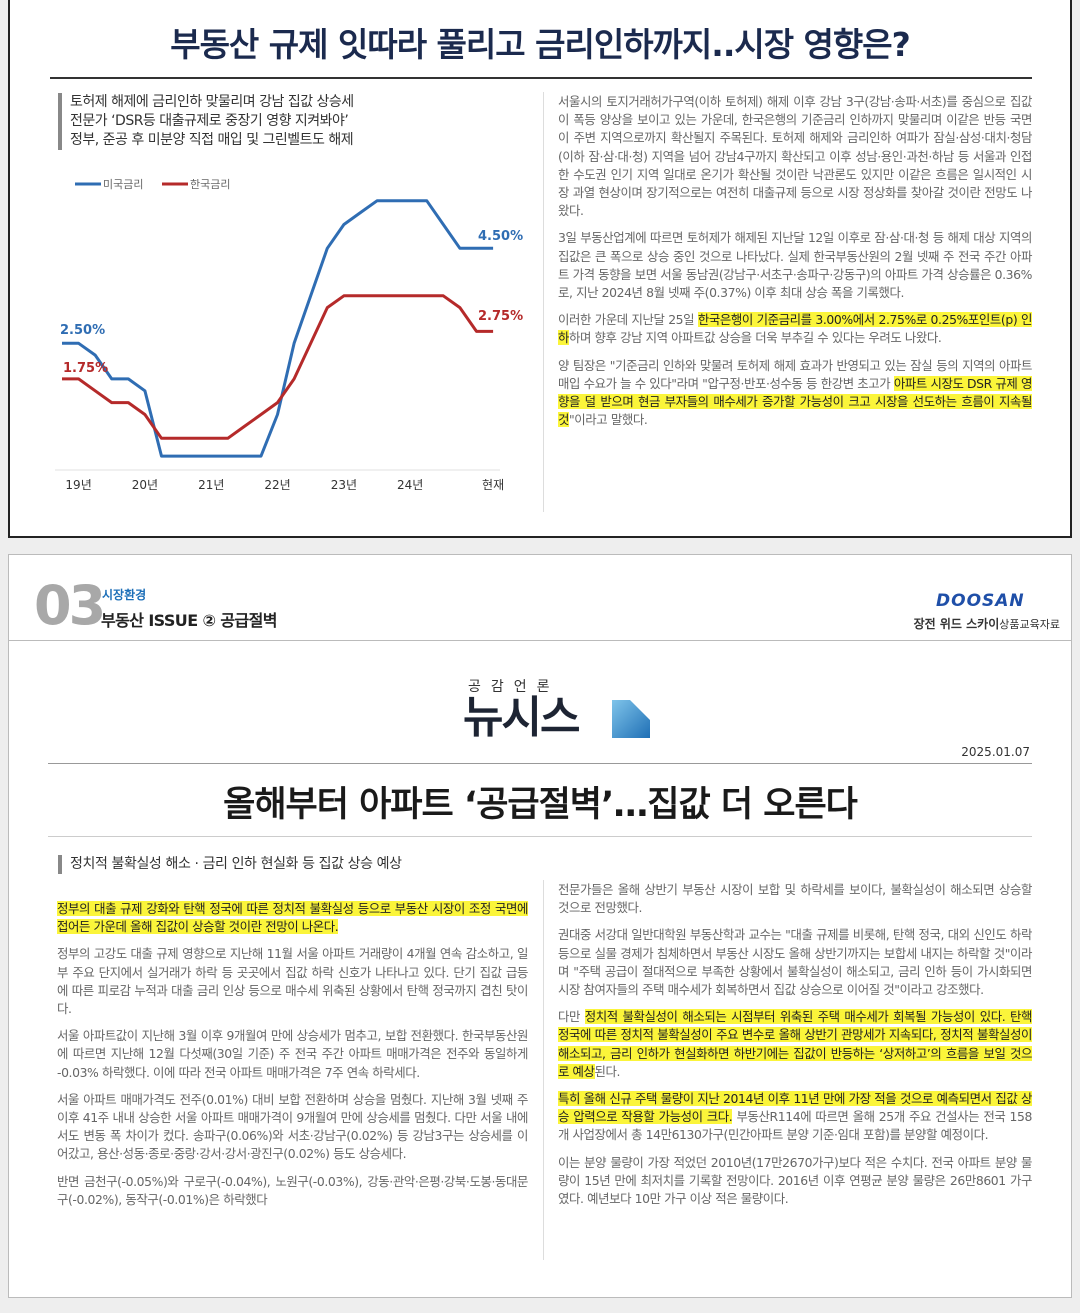  Describe the element at coordinates (1029, 624) in the screenshot. I see `doc-type: 상품교육자료` at that location.